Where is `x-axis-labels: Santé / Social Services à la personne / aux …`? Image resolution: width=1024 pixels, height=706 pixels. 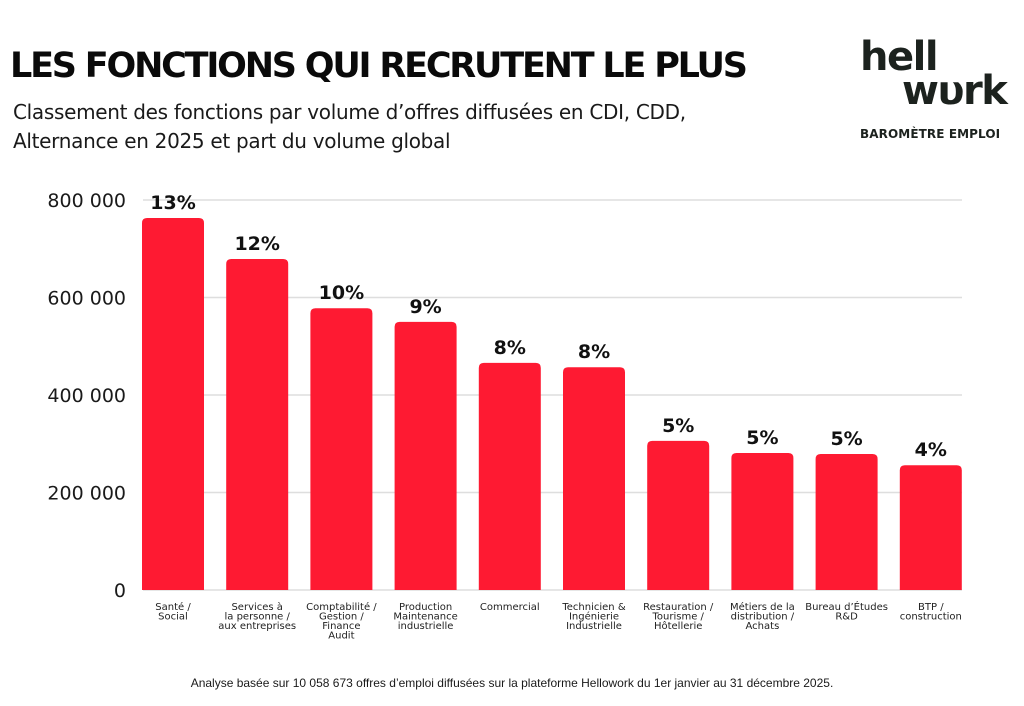 x-axis-labels: Santé / Social Services à la personne / aux … is located at coordinates (558, 621).